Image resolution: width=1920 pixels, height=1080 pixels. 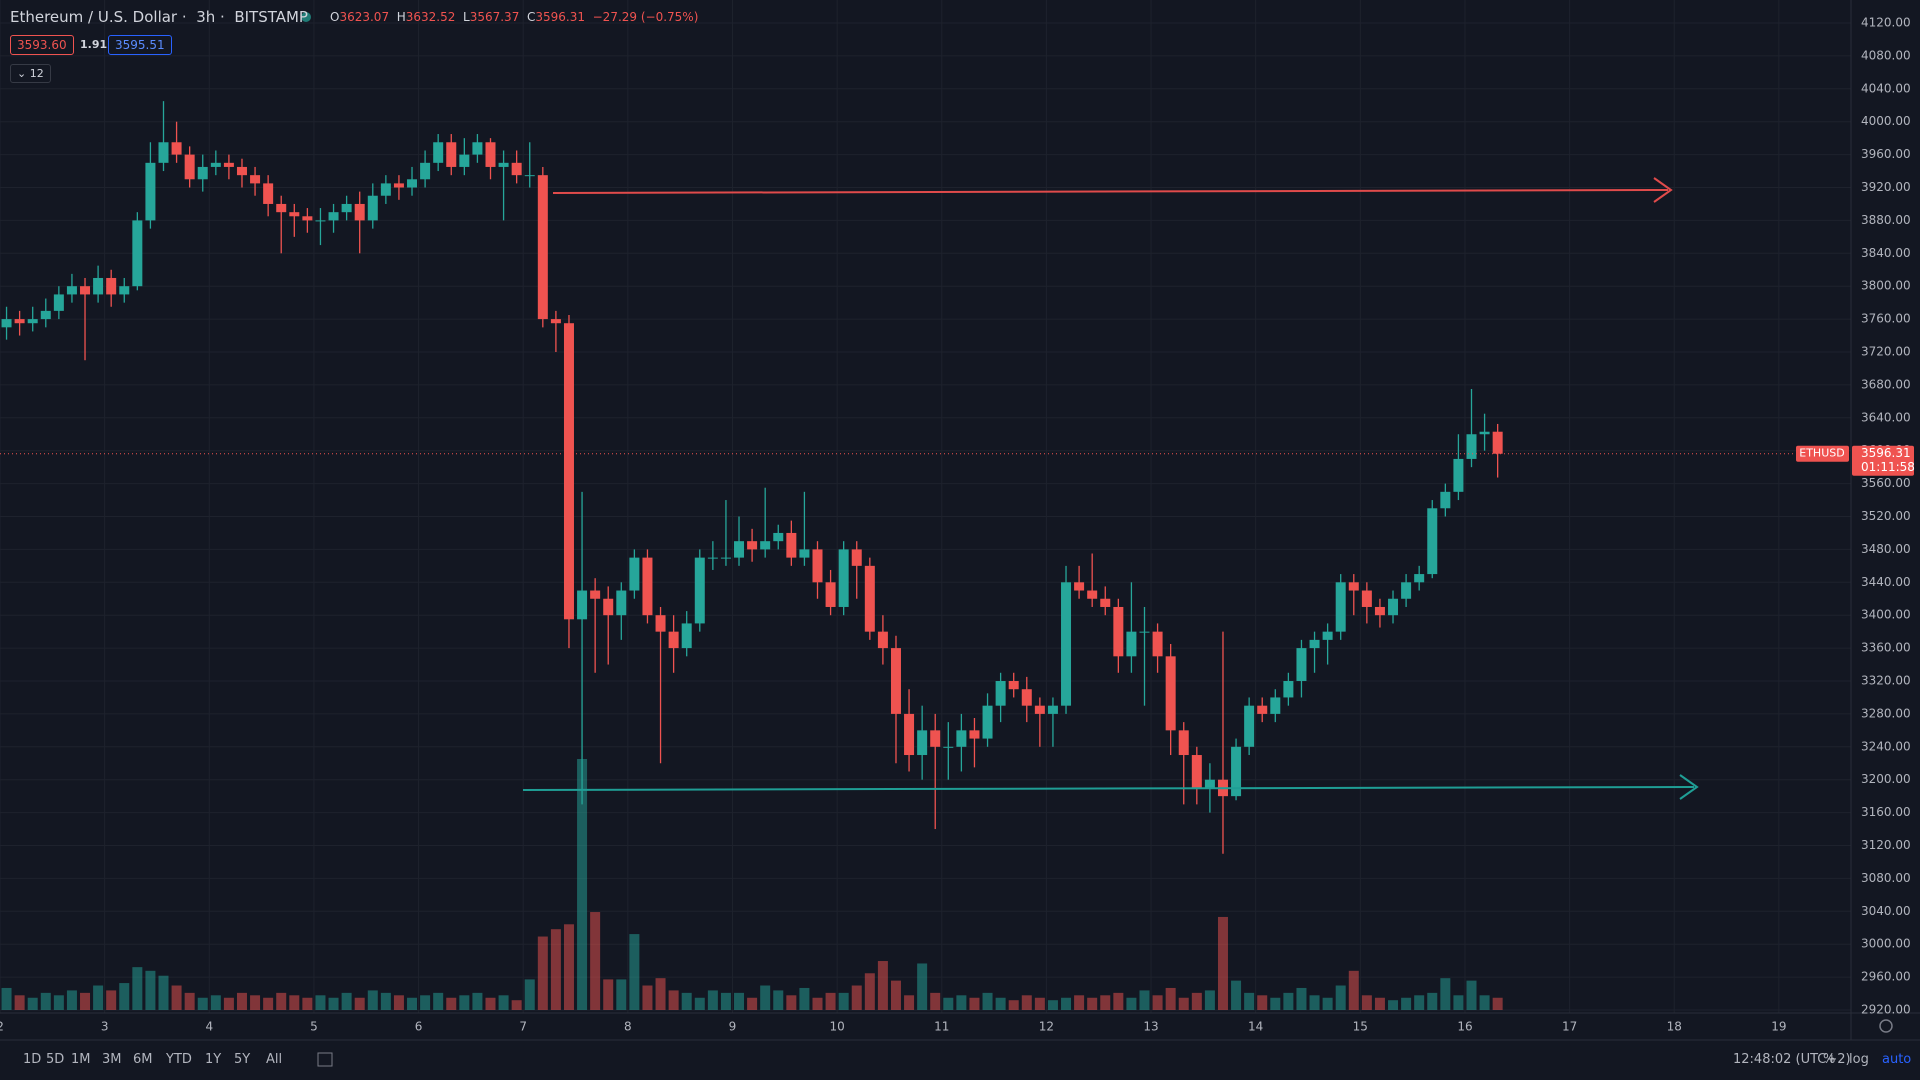 I want to click on high-value: 3632.52, so click(x=430, y=17).